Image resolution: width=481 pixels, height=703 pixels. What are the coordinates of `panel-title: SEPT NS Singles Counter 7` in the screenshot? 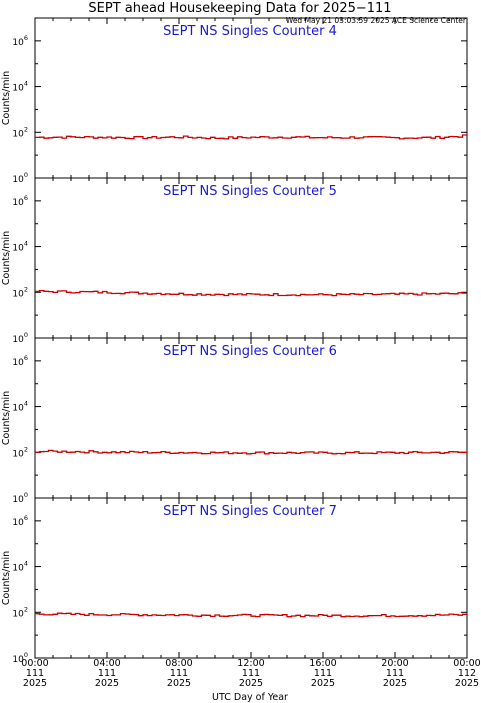 It's located at (250, 511).